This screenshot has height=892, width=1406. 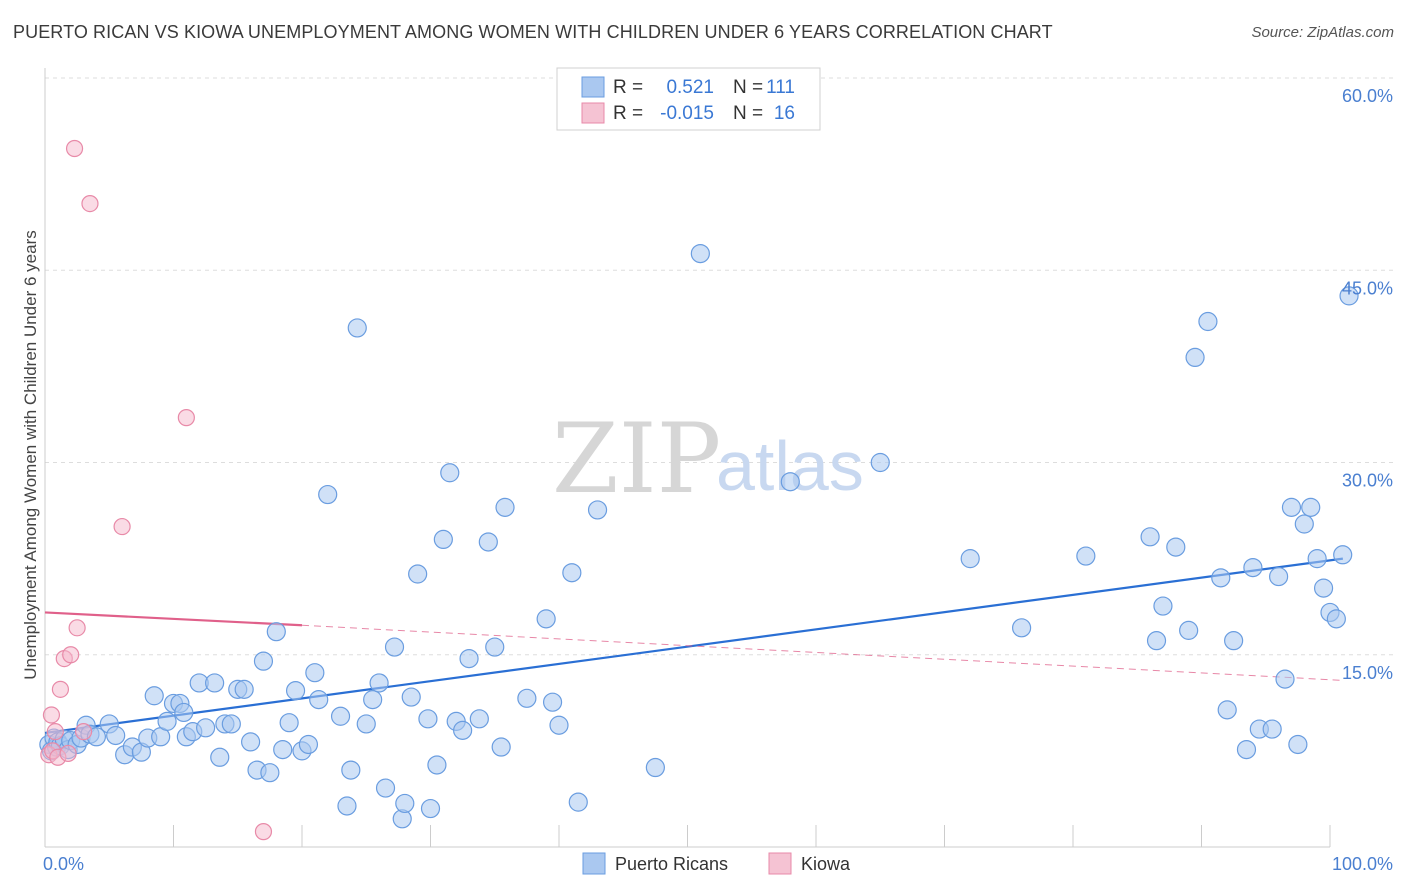 What do you see at coordinates (688, 99) in the screenshot?
I see `legend-box: R = 0.521 N = 111 R = -0.015 N = 16` at bounding box center [688, 99].